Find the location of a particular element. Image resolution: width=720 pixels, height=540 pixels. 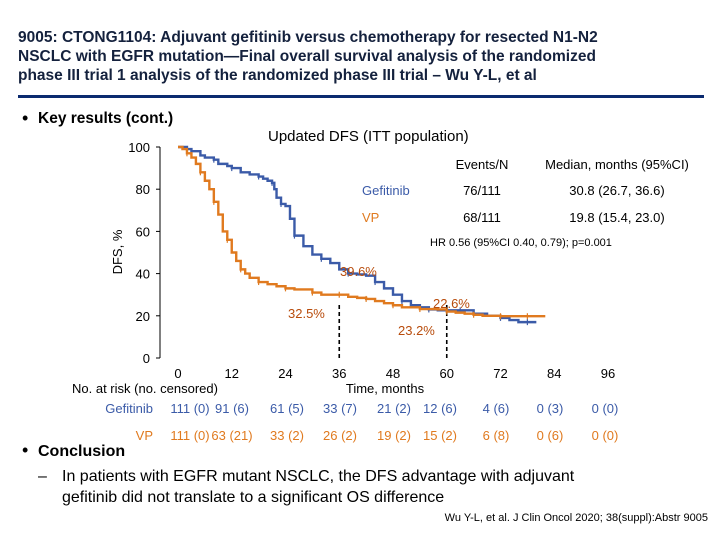

stats-median-value: 19.8 (15.4, 23.0) is located at coordinates (616, 217).